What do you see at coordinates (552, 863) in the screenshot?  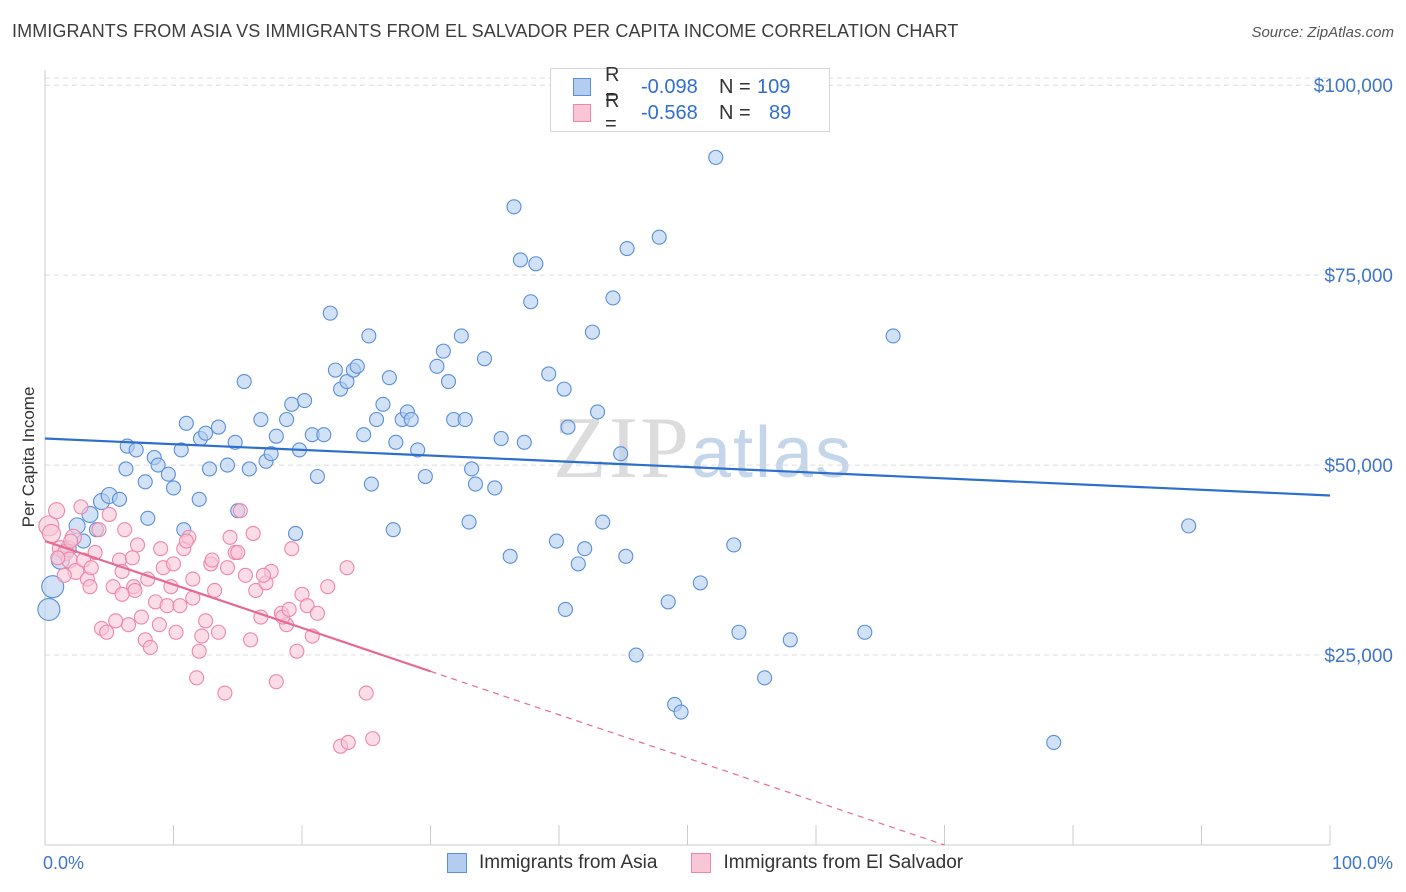 I see `legend-item-asia: Immigrants from Asia` at bounding box center [552, 863].